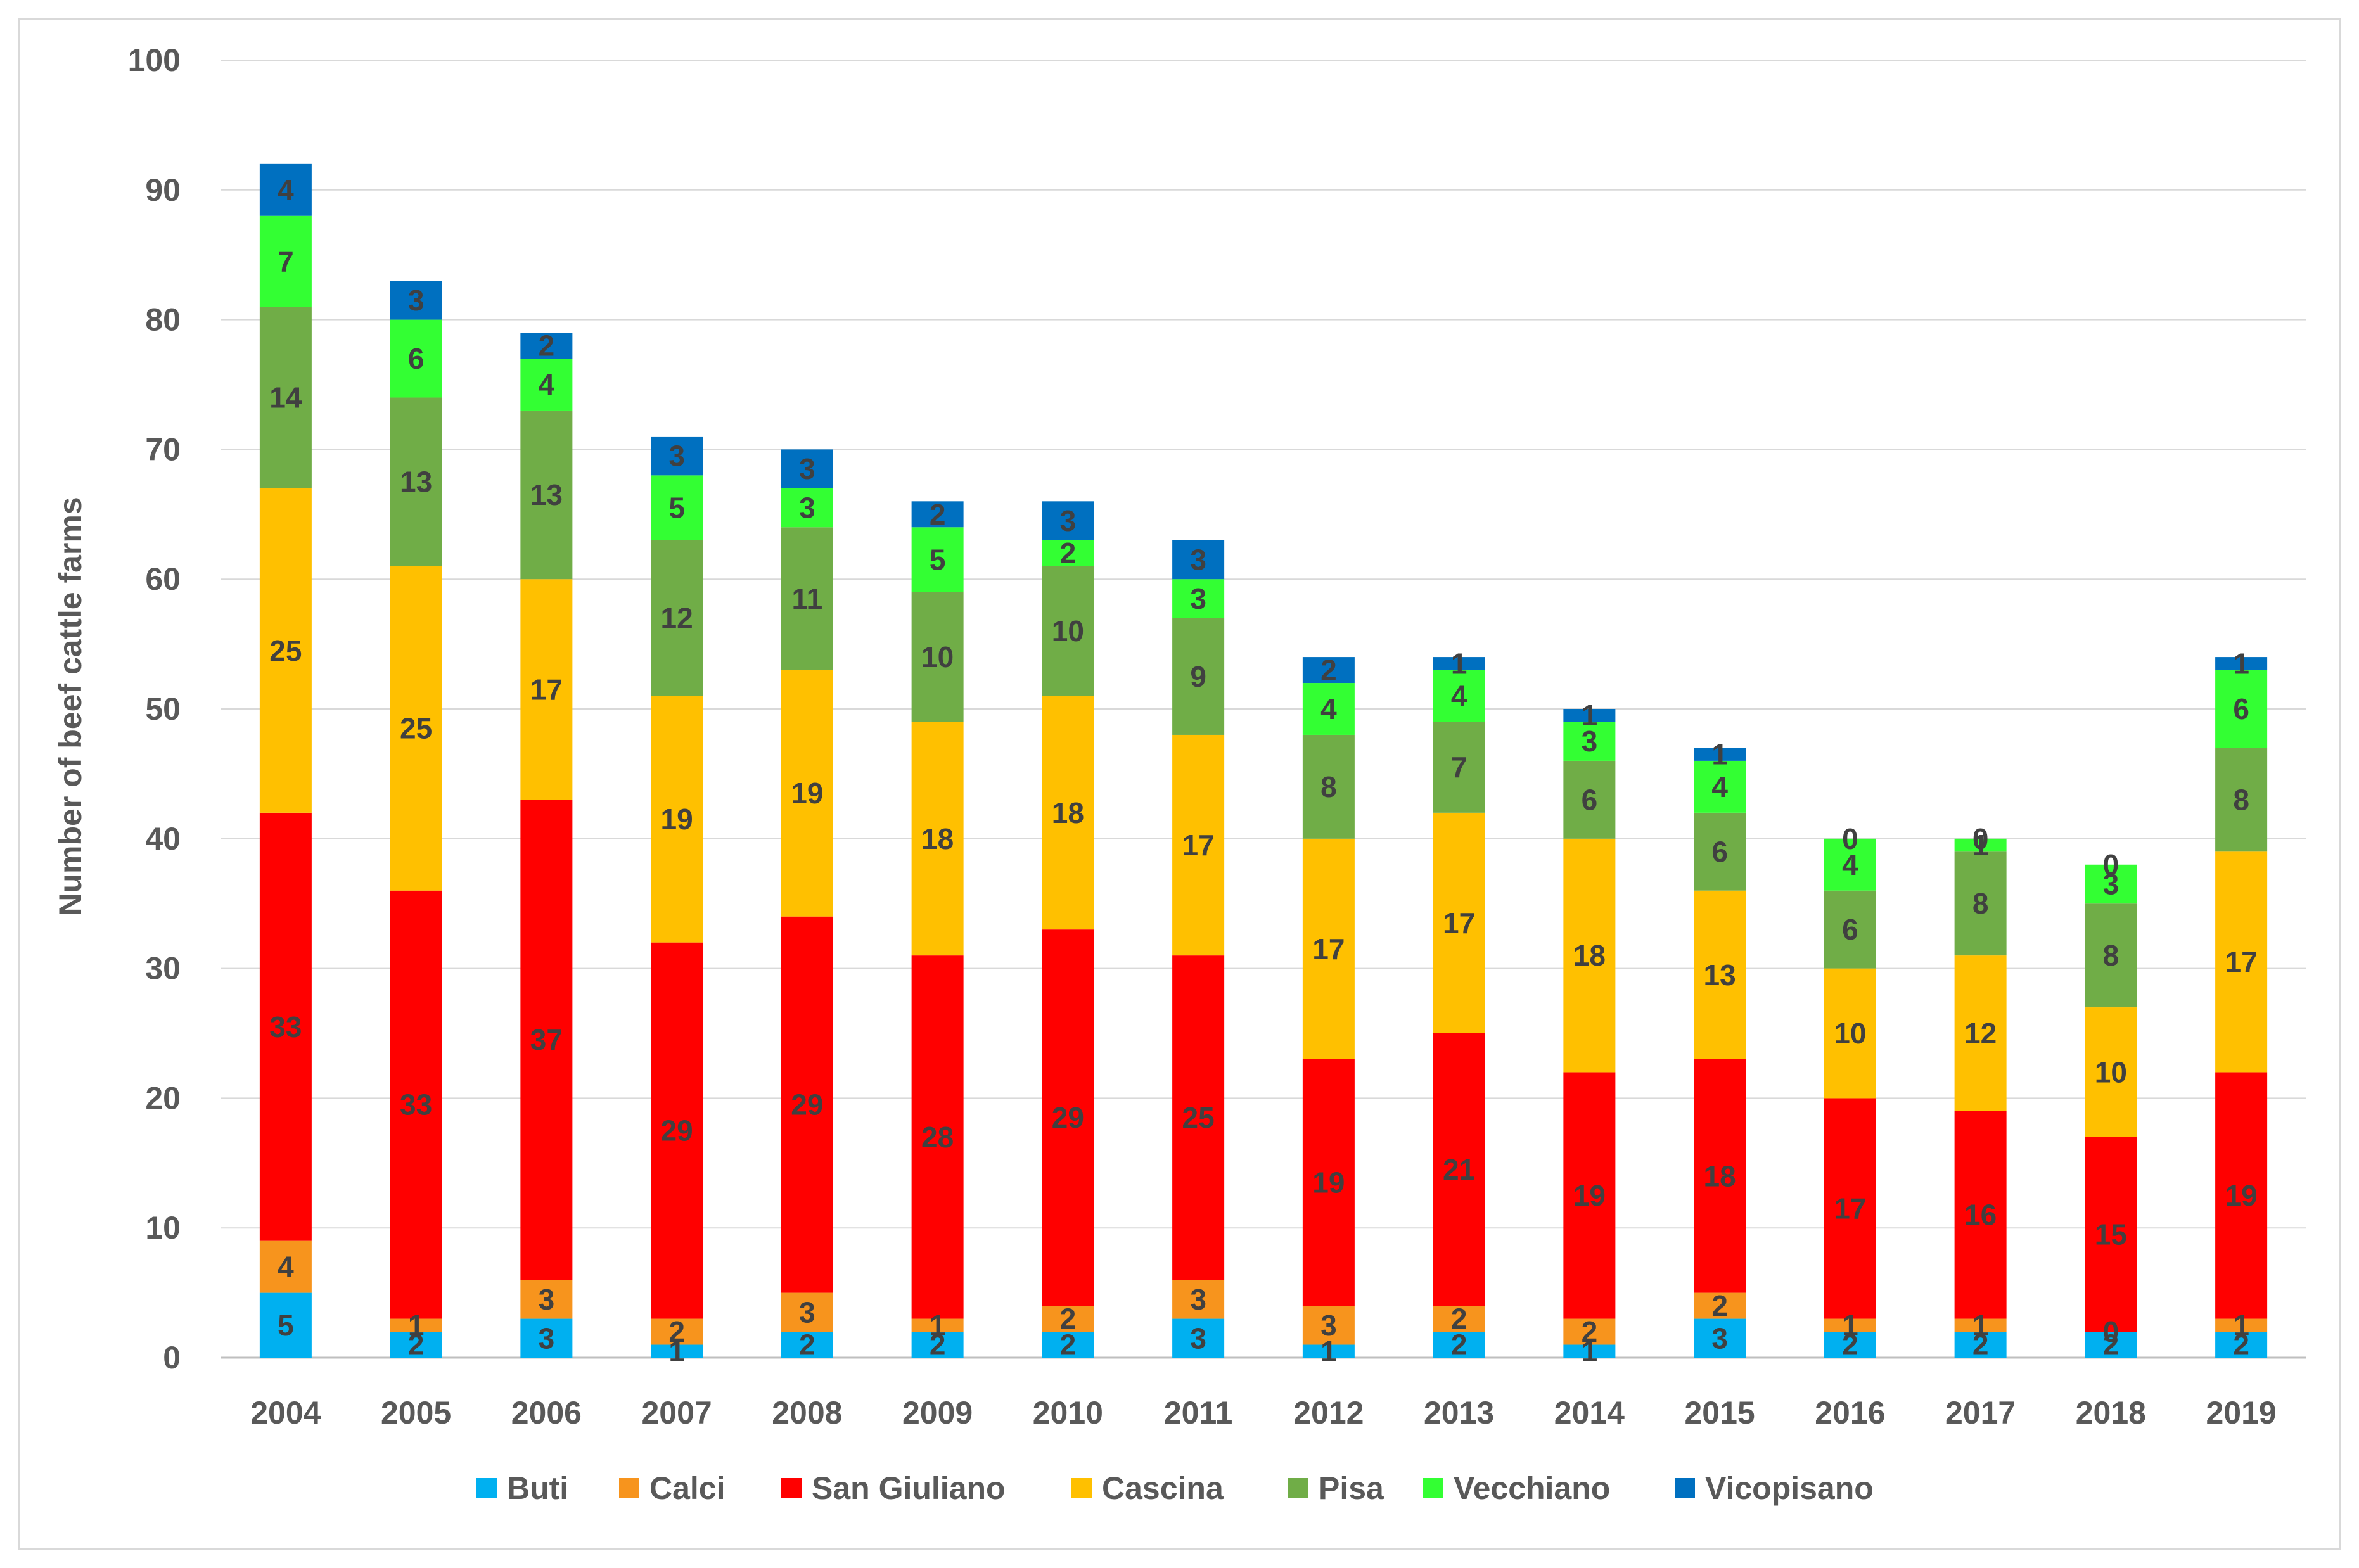 The height and width of the screenshot is (1568, 2359). What do you see at coordinates (155, 708) in the screenshot?
I see `y-axis-ticks: 0 10 20 30 40 50 60 70 80 90 100` at bounding box center [155, 708].